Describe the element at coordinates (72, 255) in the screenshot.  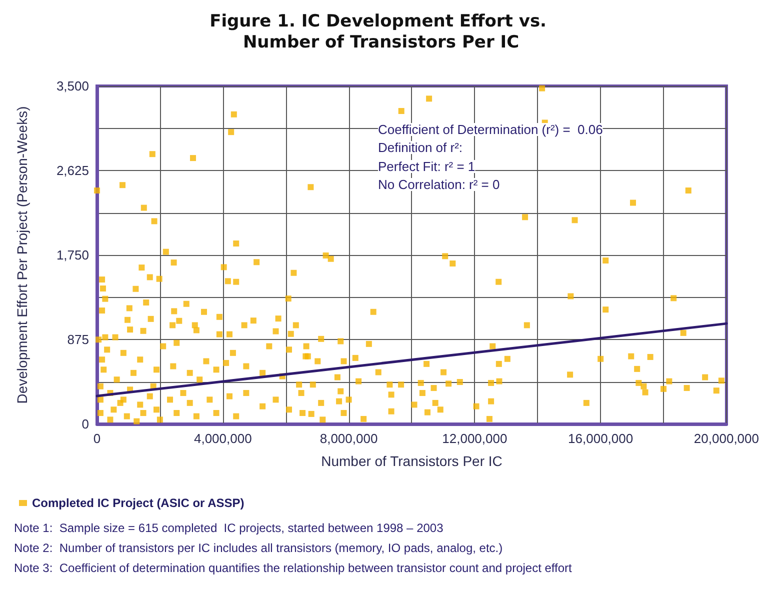
I see `y-tick-label: 1,750` at that location.